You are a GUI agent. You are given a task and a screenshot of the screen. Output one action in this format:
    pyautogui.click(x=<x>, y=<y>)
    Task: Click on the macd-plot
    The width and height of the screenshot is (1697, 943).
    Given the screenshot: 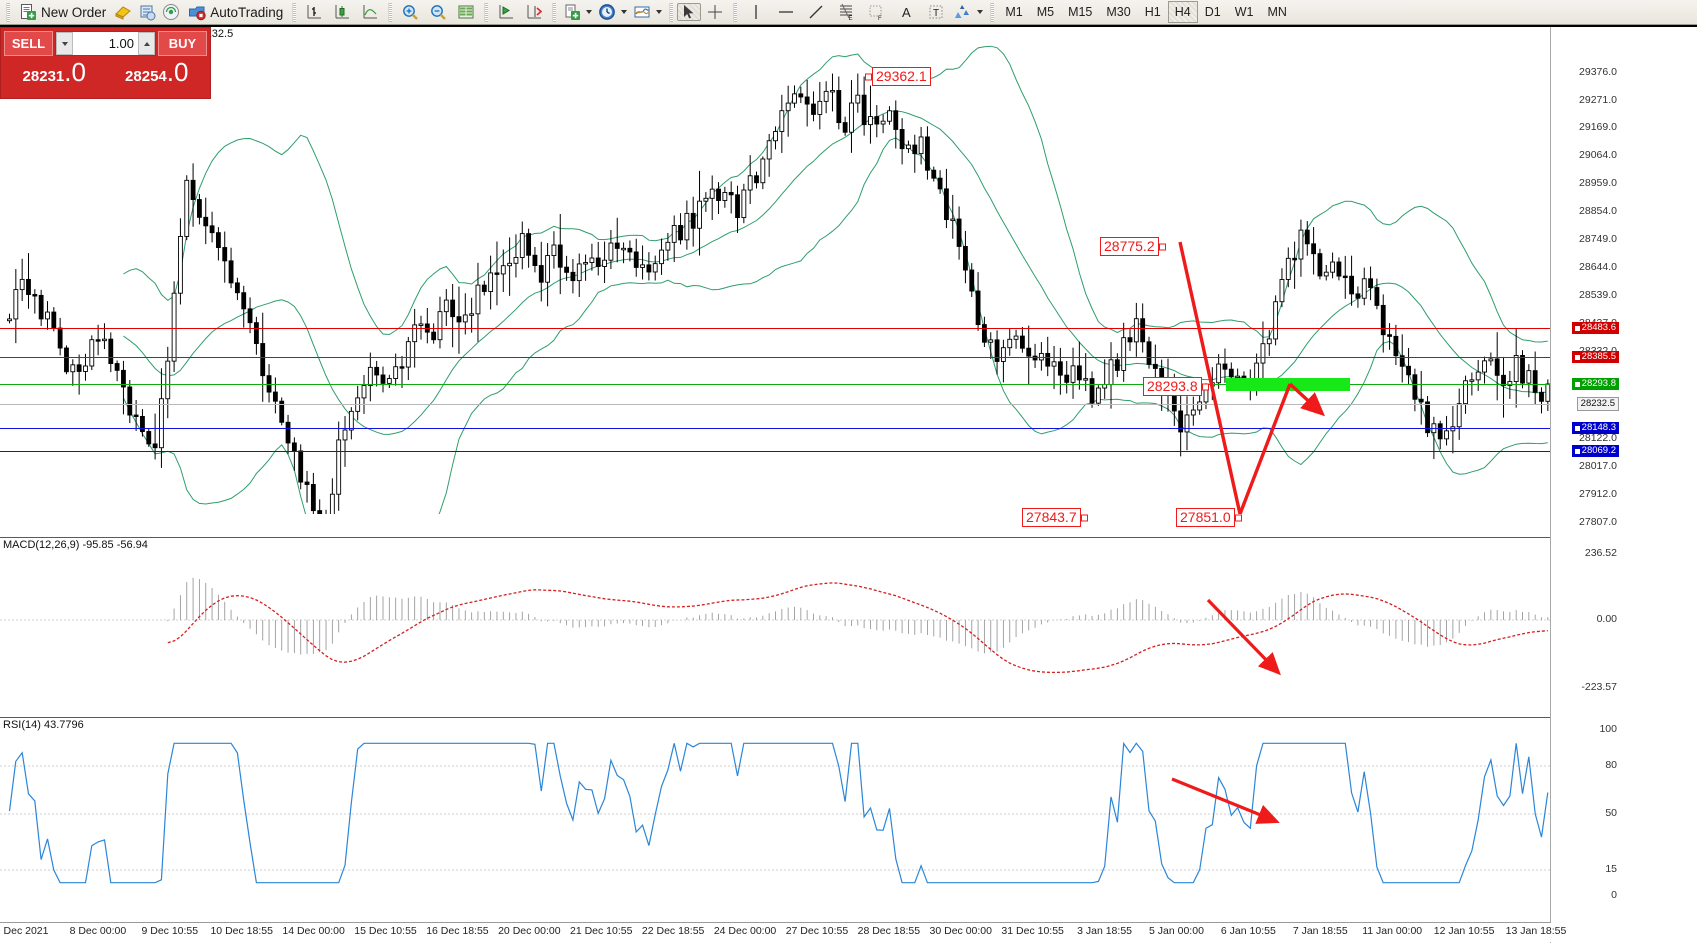 What is the action you would take?
    pyautogui.click(x=775, y=625)
    